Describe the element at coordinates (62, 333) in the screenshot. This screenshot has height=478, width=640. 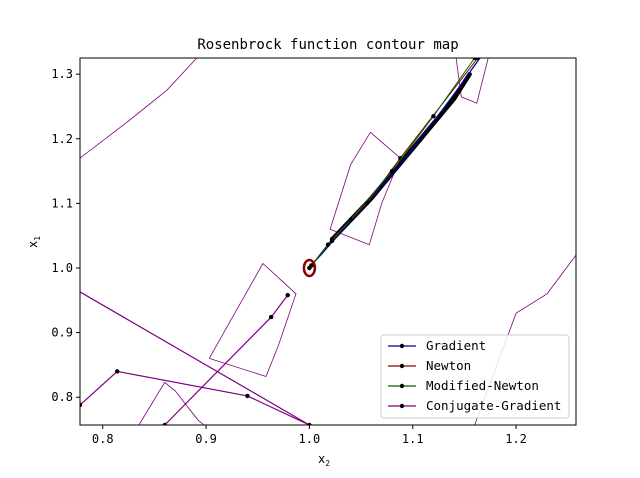
I see `y-tick-label-2: 0.9` at that location.